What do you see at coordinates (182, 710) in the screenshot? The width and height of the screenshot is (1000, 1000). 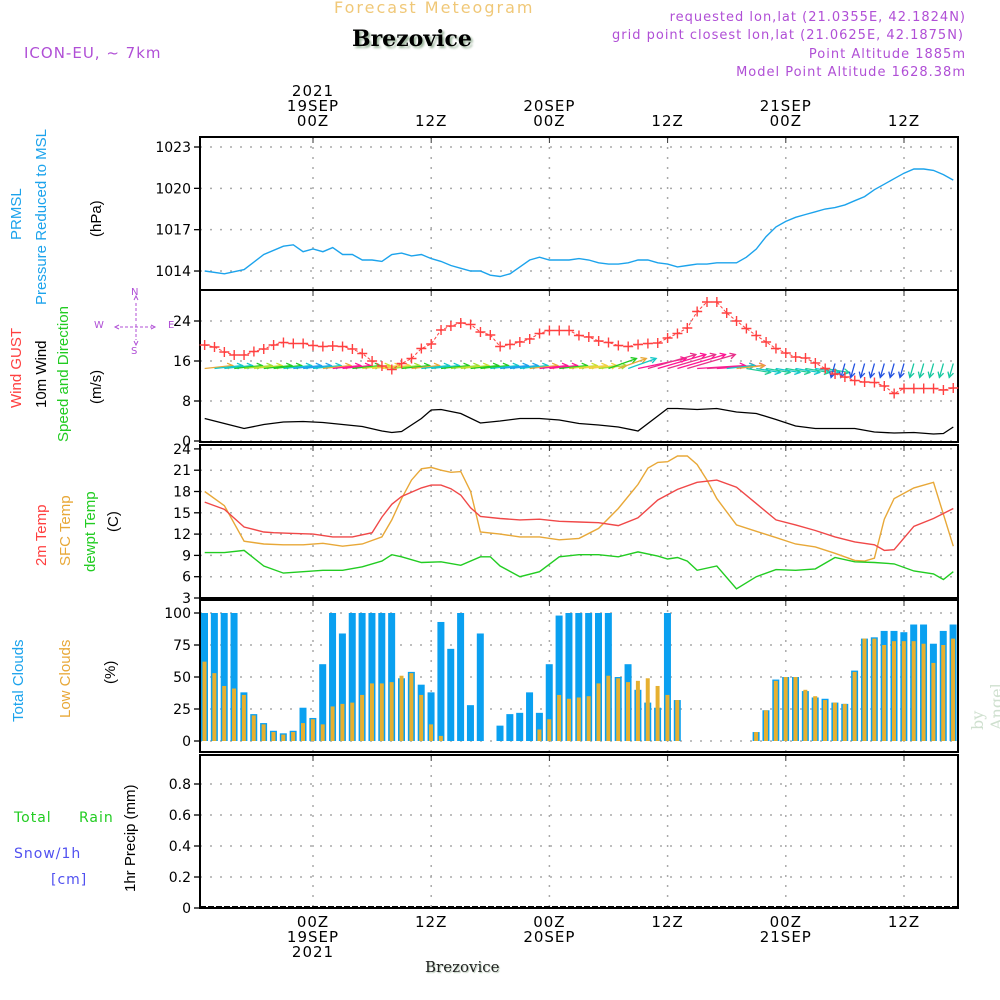 I see `y-tick-label: 25` at bounding box center [182, 710].